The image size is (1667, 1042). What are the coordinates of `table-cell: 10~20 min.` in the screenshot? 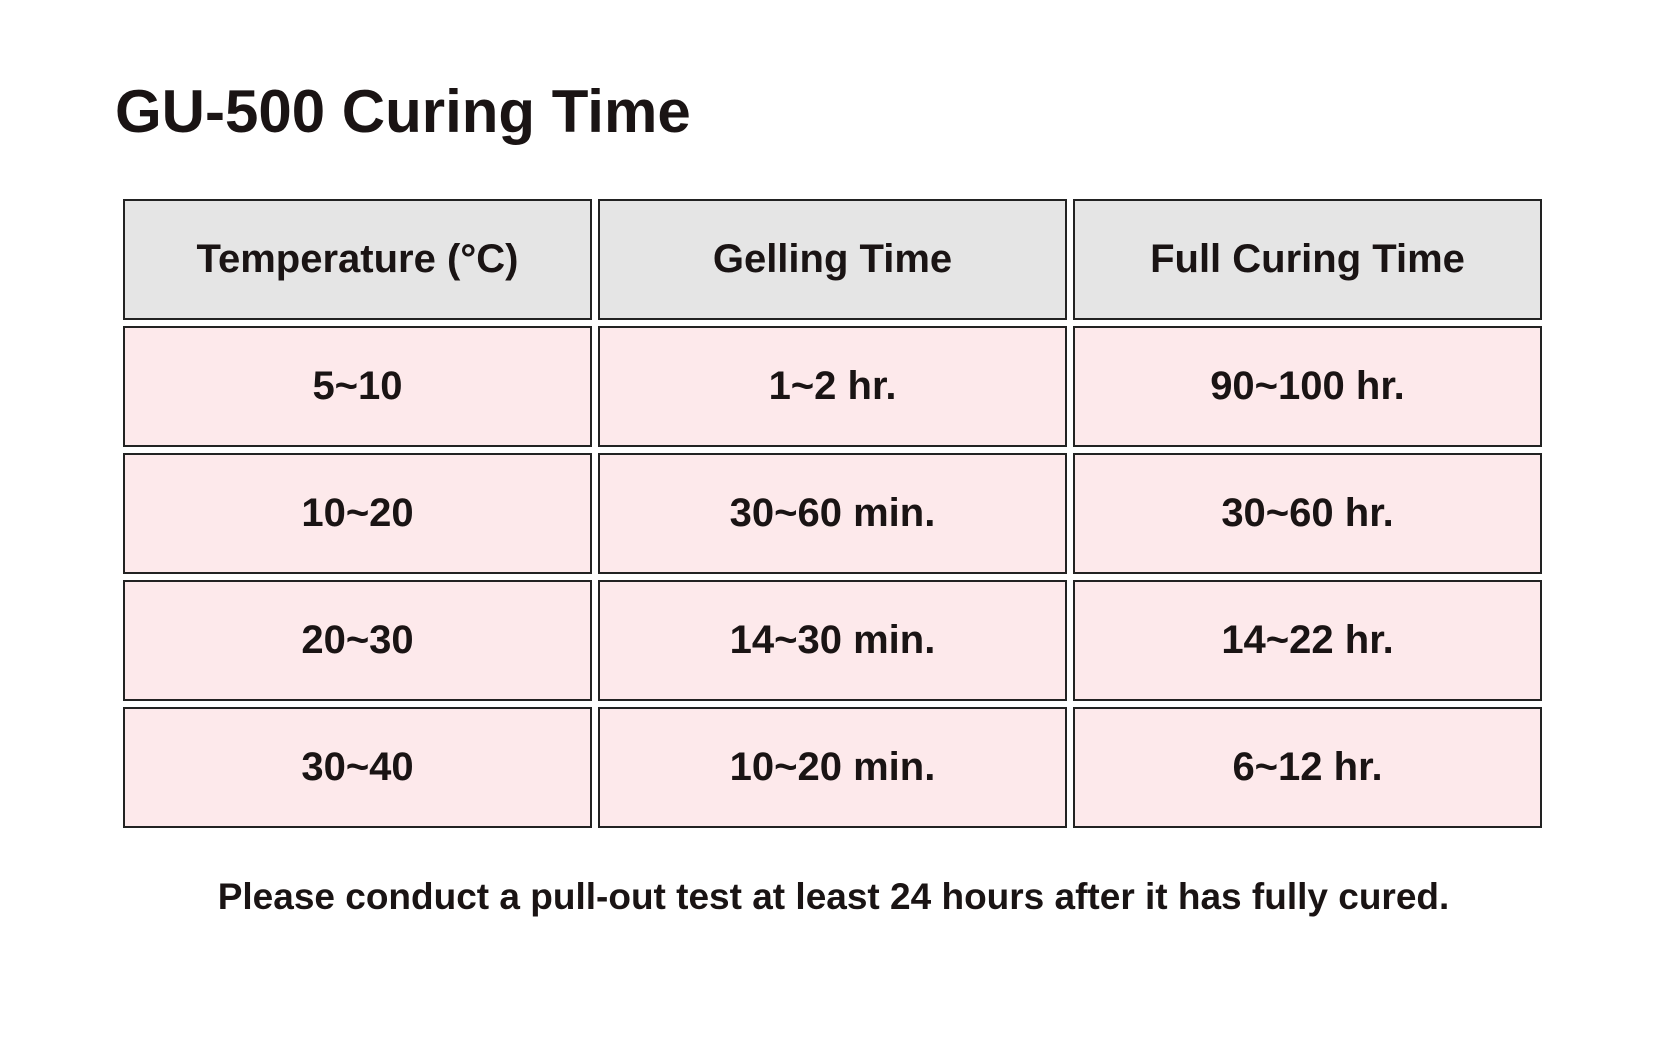 It's located at (832, 767).